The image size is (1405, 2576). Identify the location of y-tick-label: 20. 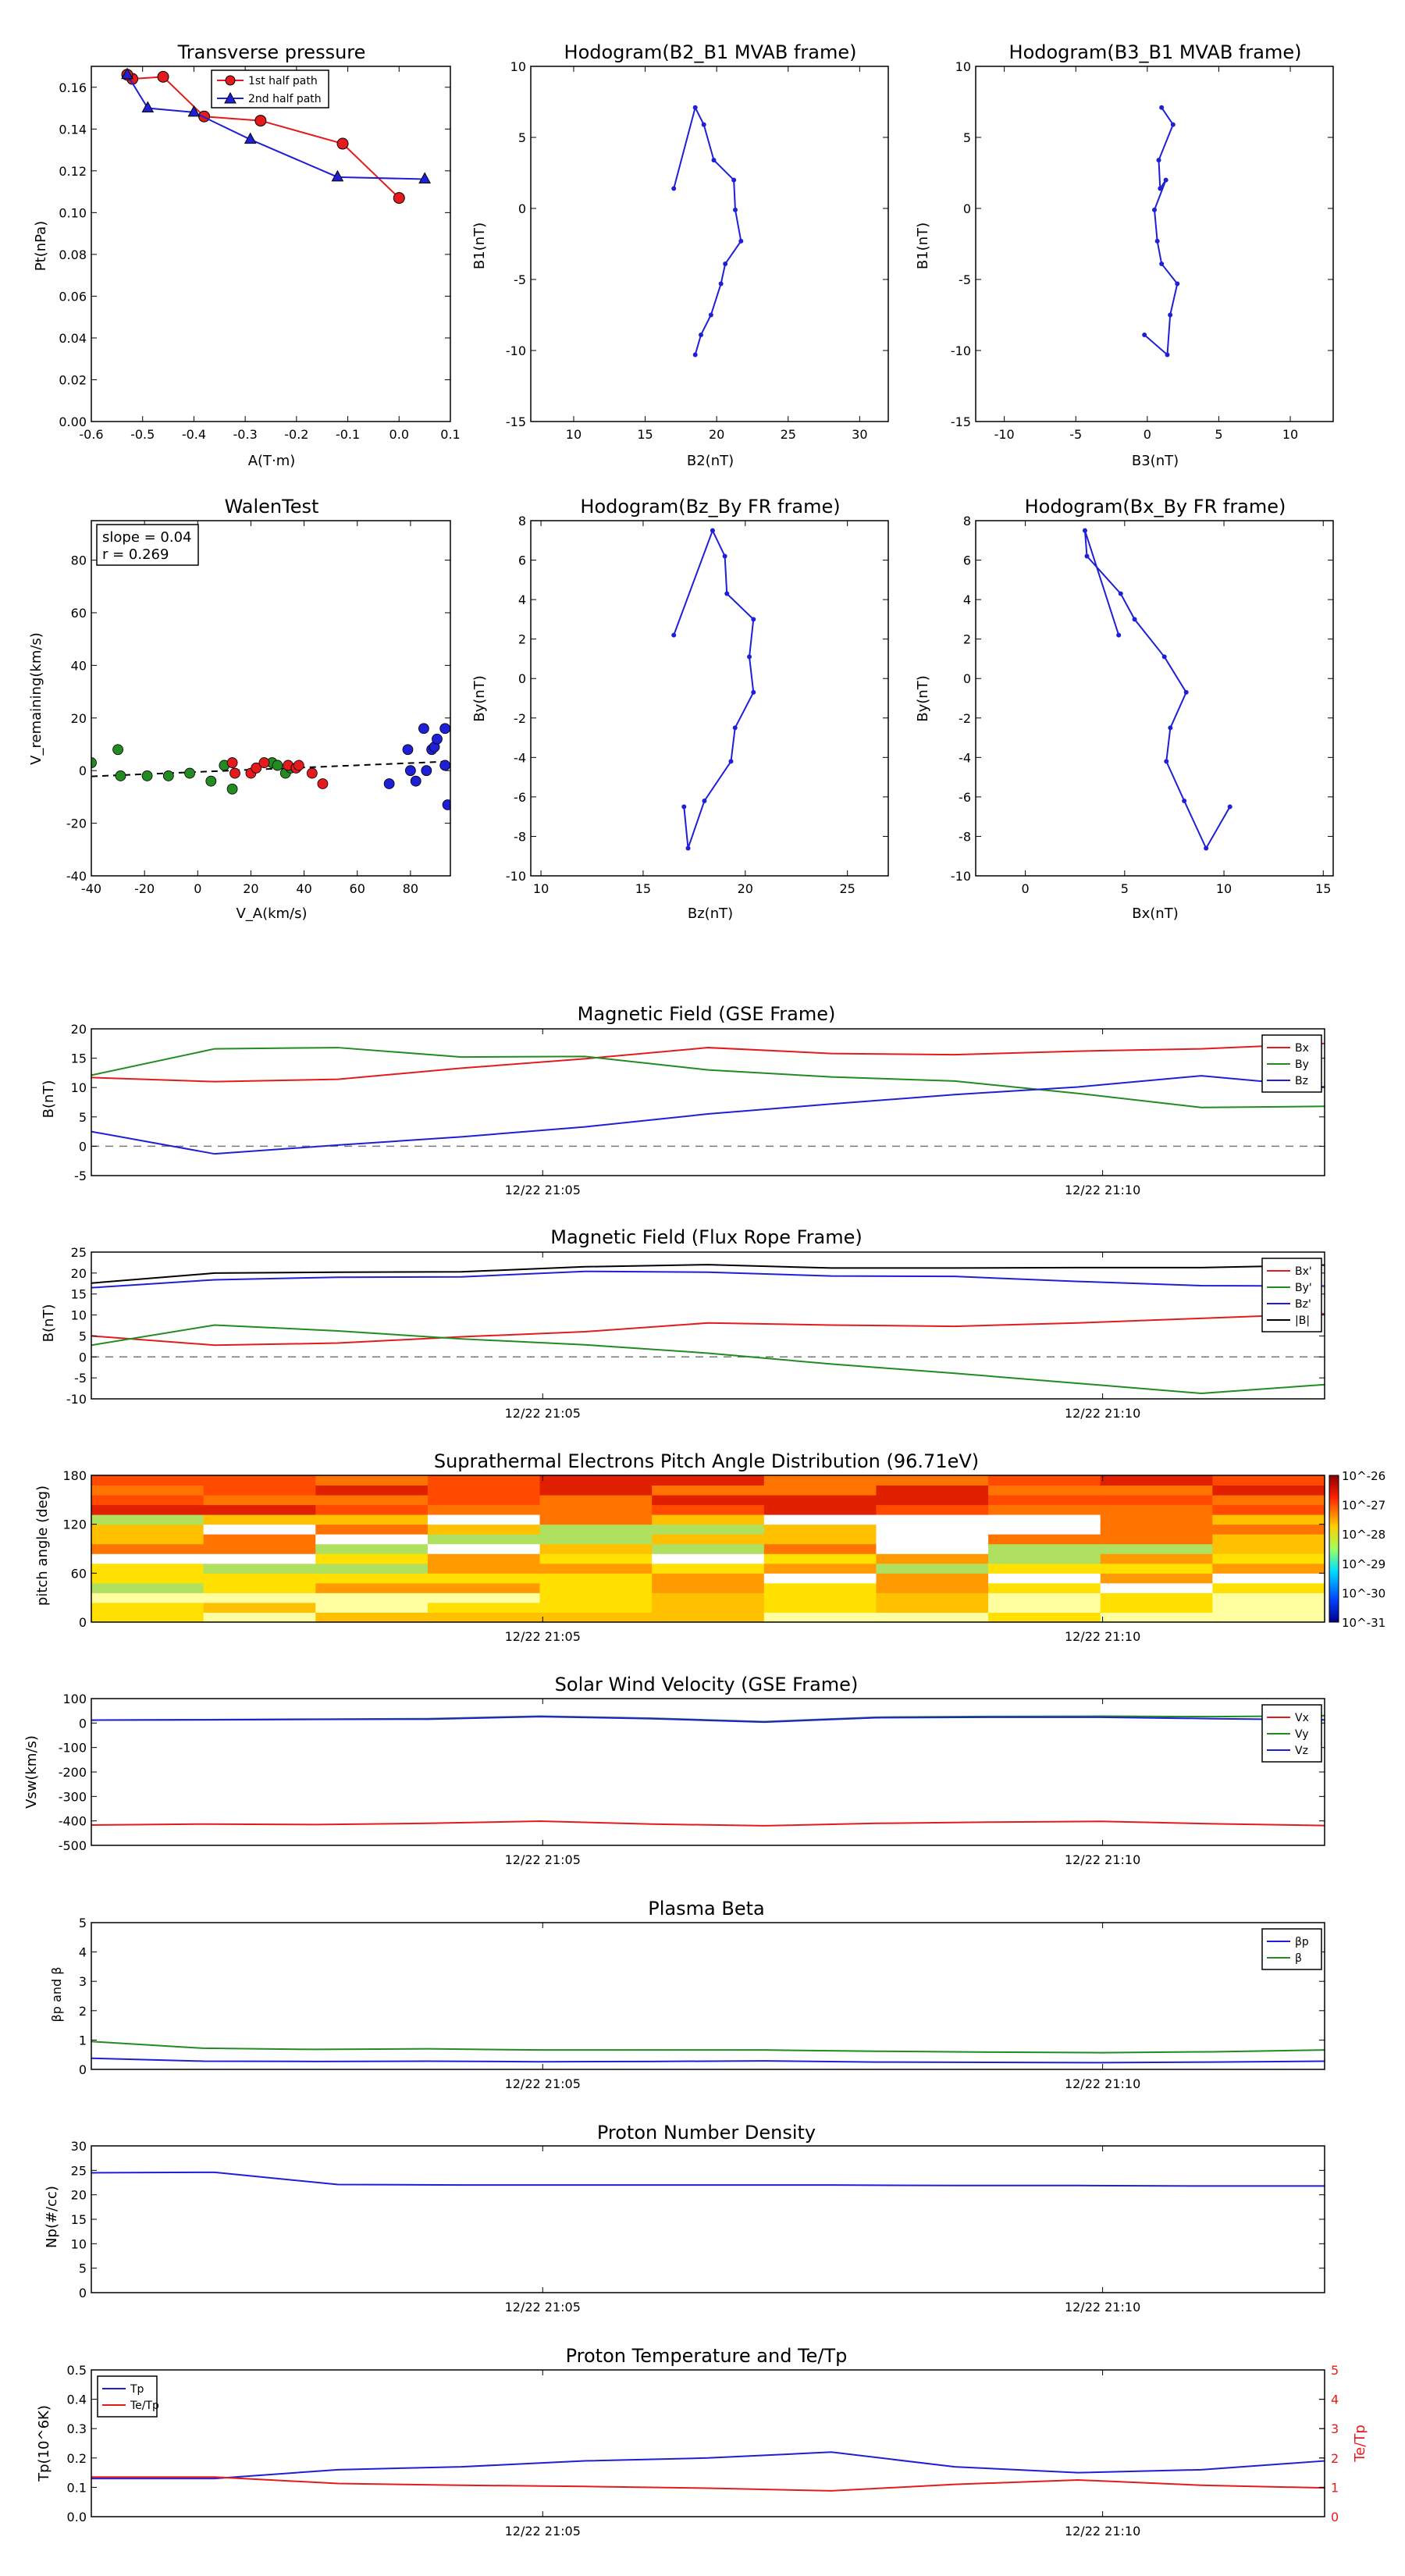
(79, 1273).